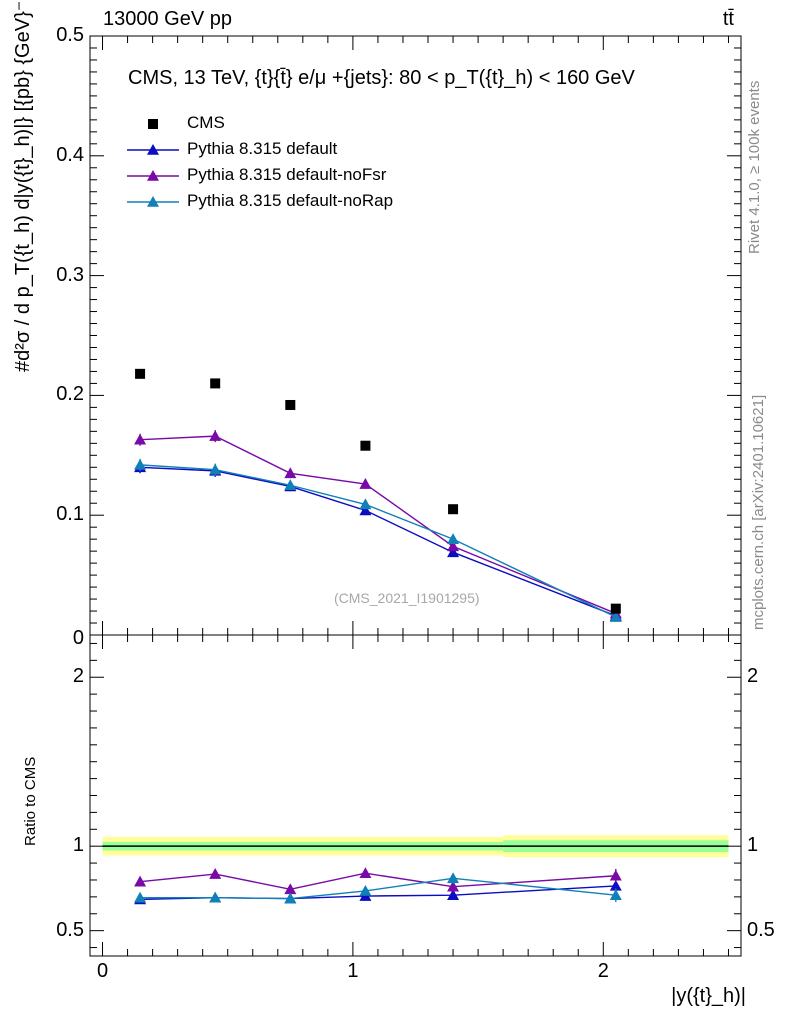 Image resolution: width=786 pixels, height=1024 pixels. Describe the element at coordinates (153, 163) in the screenshot. I see `legend` at that location.